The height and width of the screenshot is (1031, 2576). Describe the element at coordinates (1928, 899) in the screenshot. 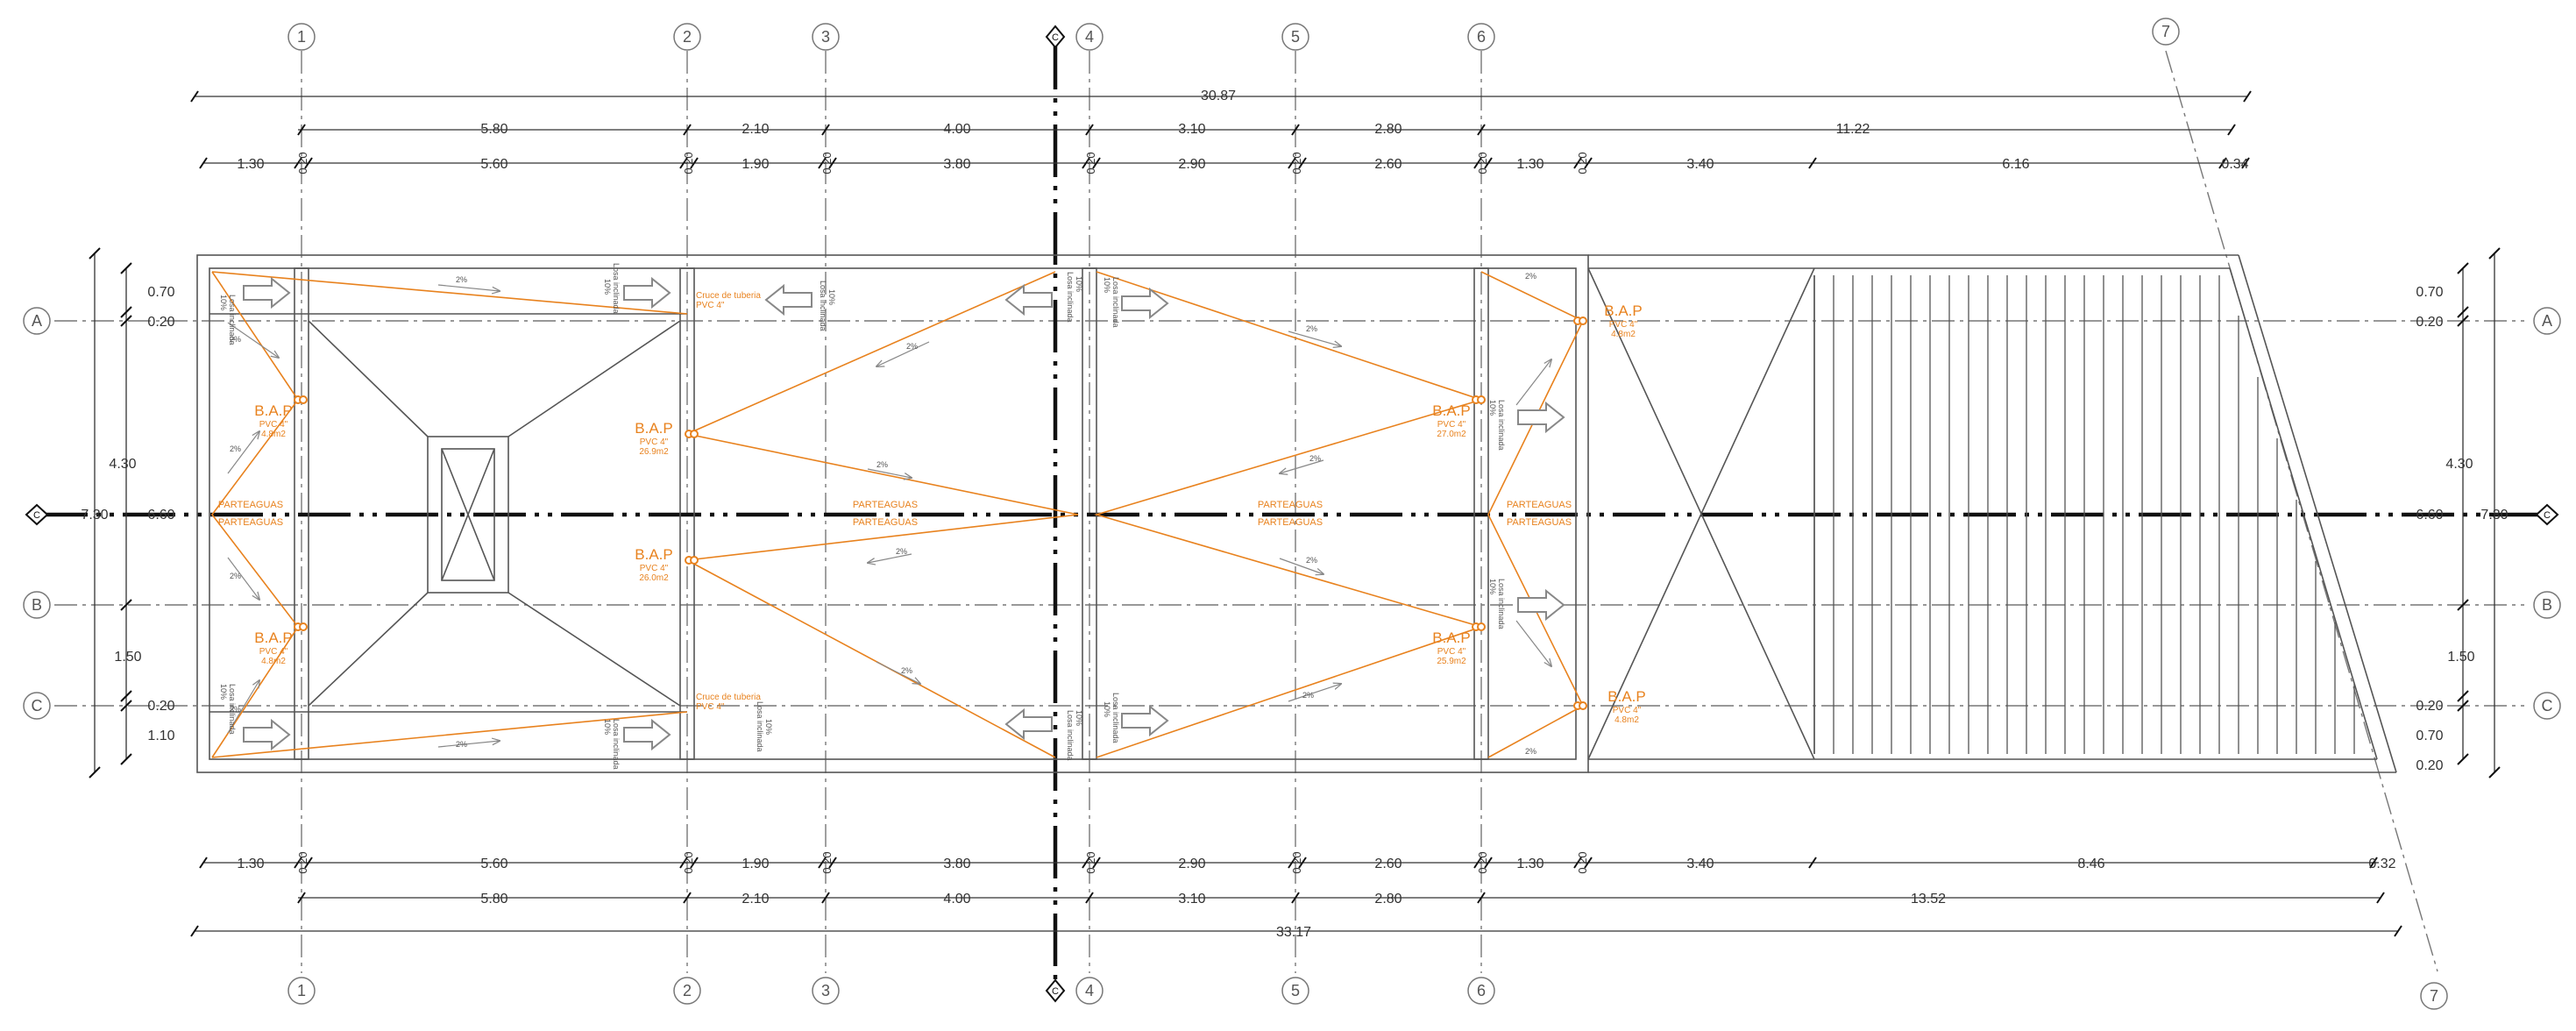

I see `dim-bottom-row2: 13.52` at that location.